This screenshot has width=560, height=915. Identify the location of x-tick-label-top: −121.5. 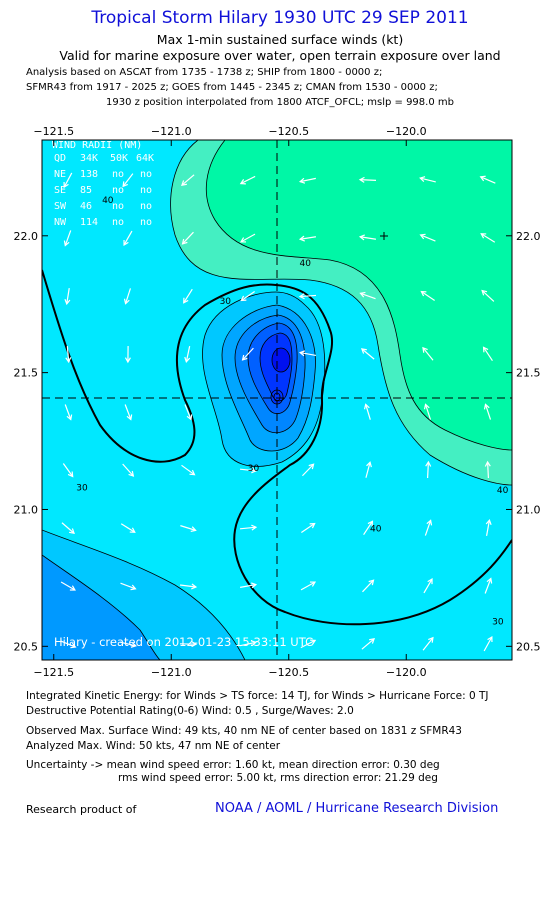
(53, 131).